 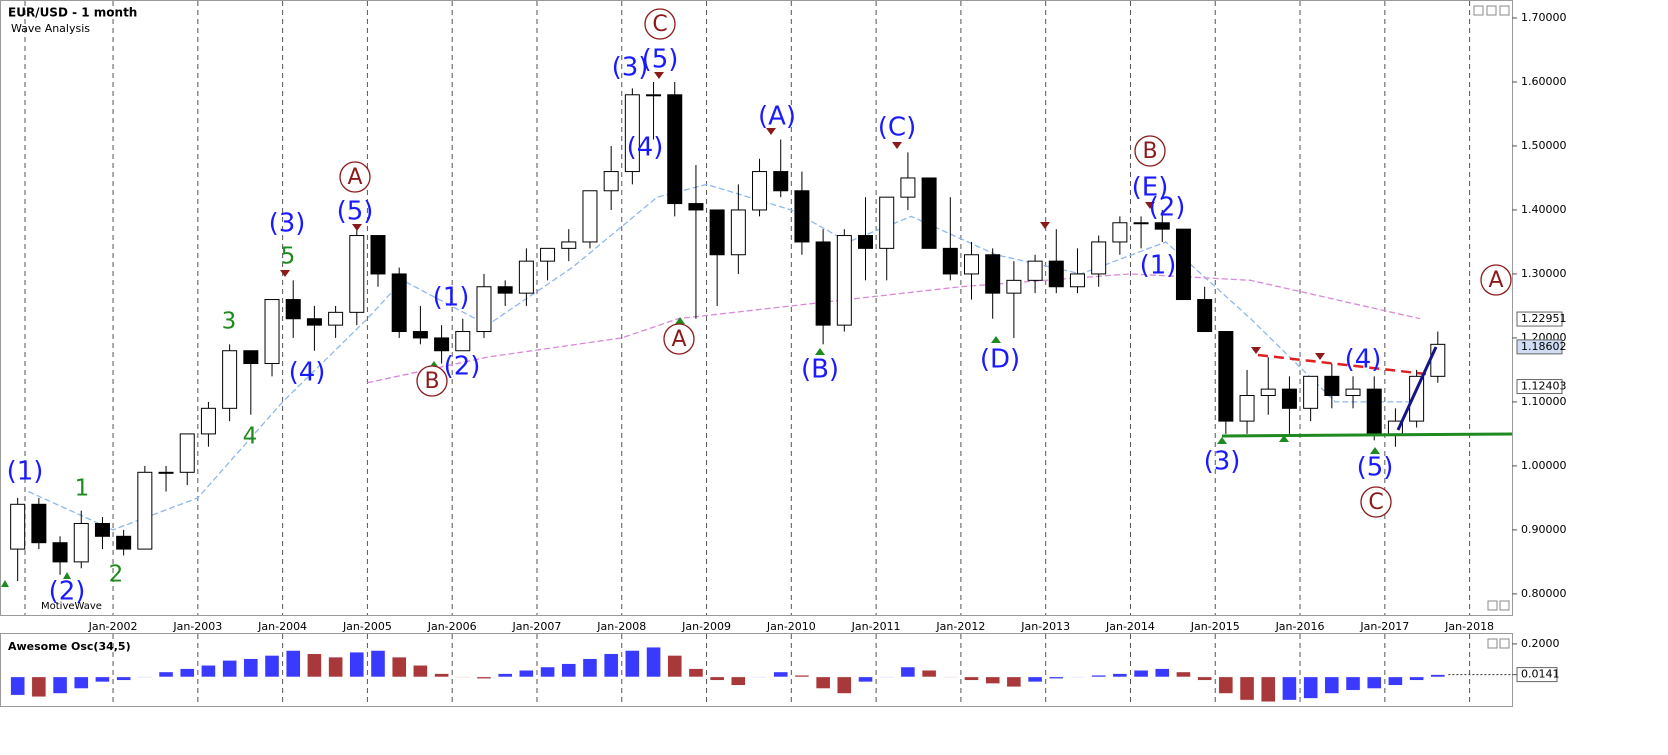 What do you see at coordinates (1544, 401) in the screenshot?
I see `y-tick-label: 1.10000` at bounding box center [1544, 401].